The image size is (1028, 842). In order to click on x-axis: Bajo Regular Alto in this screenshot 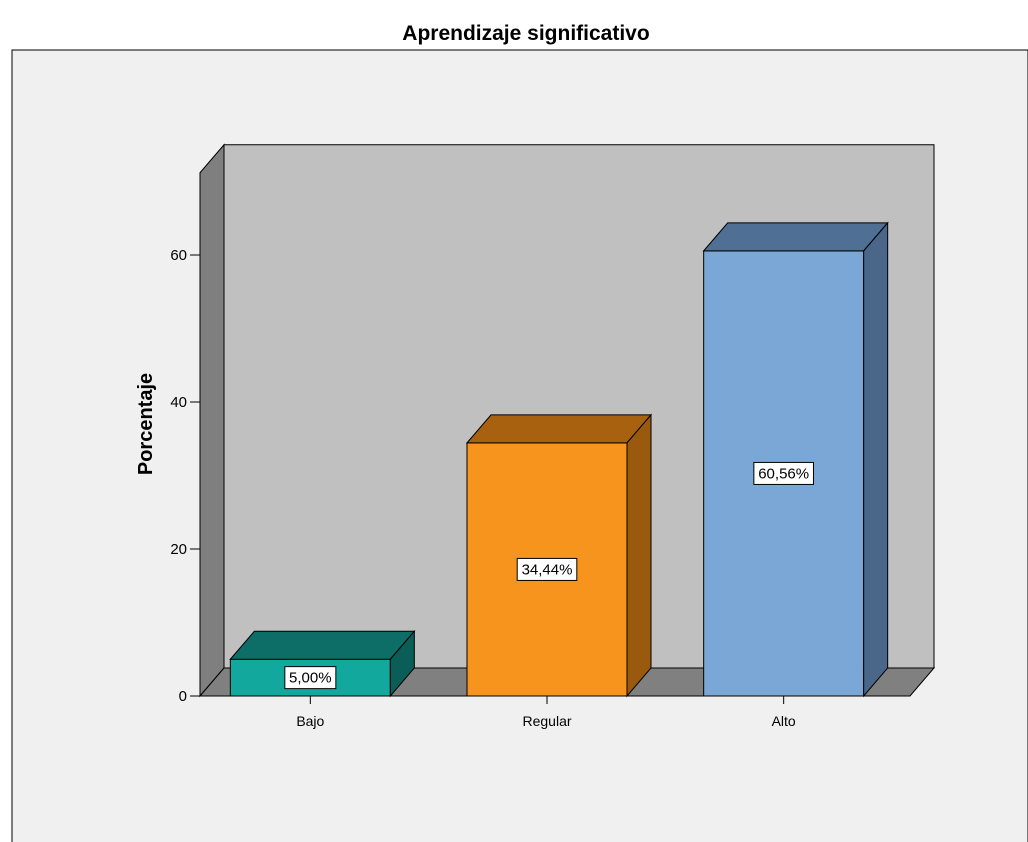, I will do `click(546, 712)`.